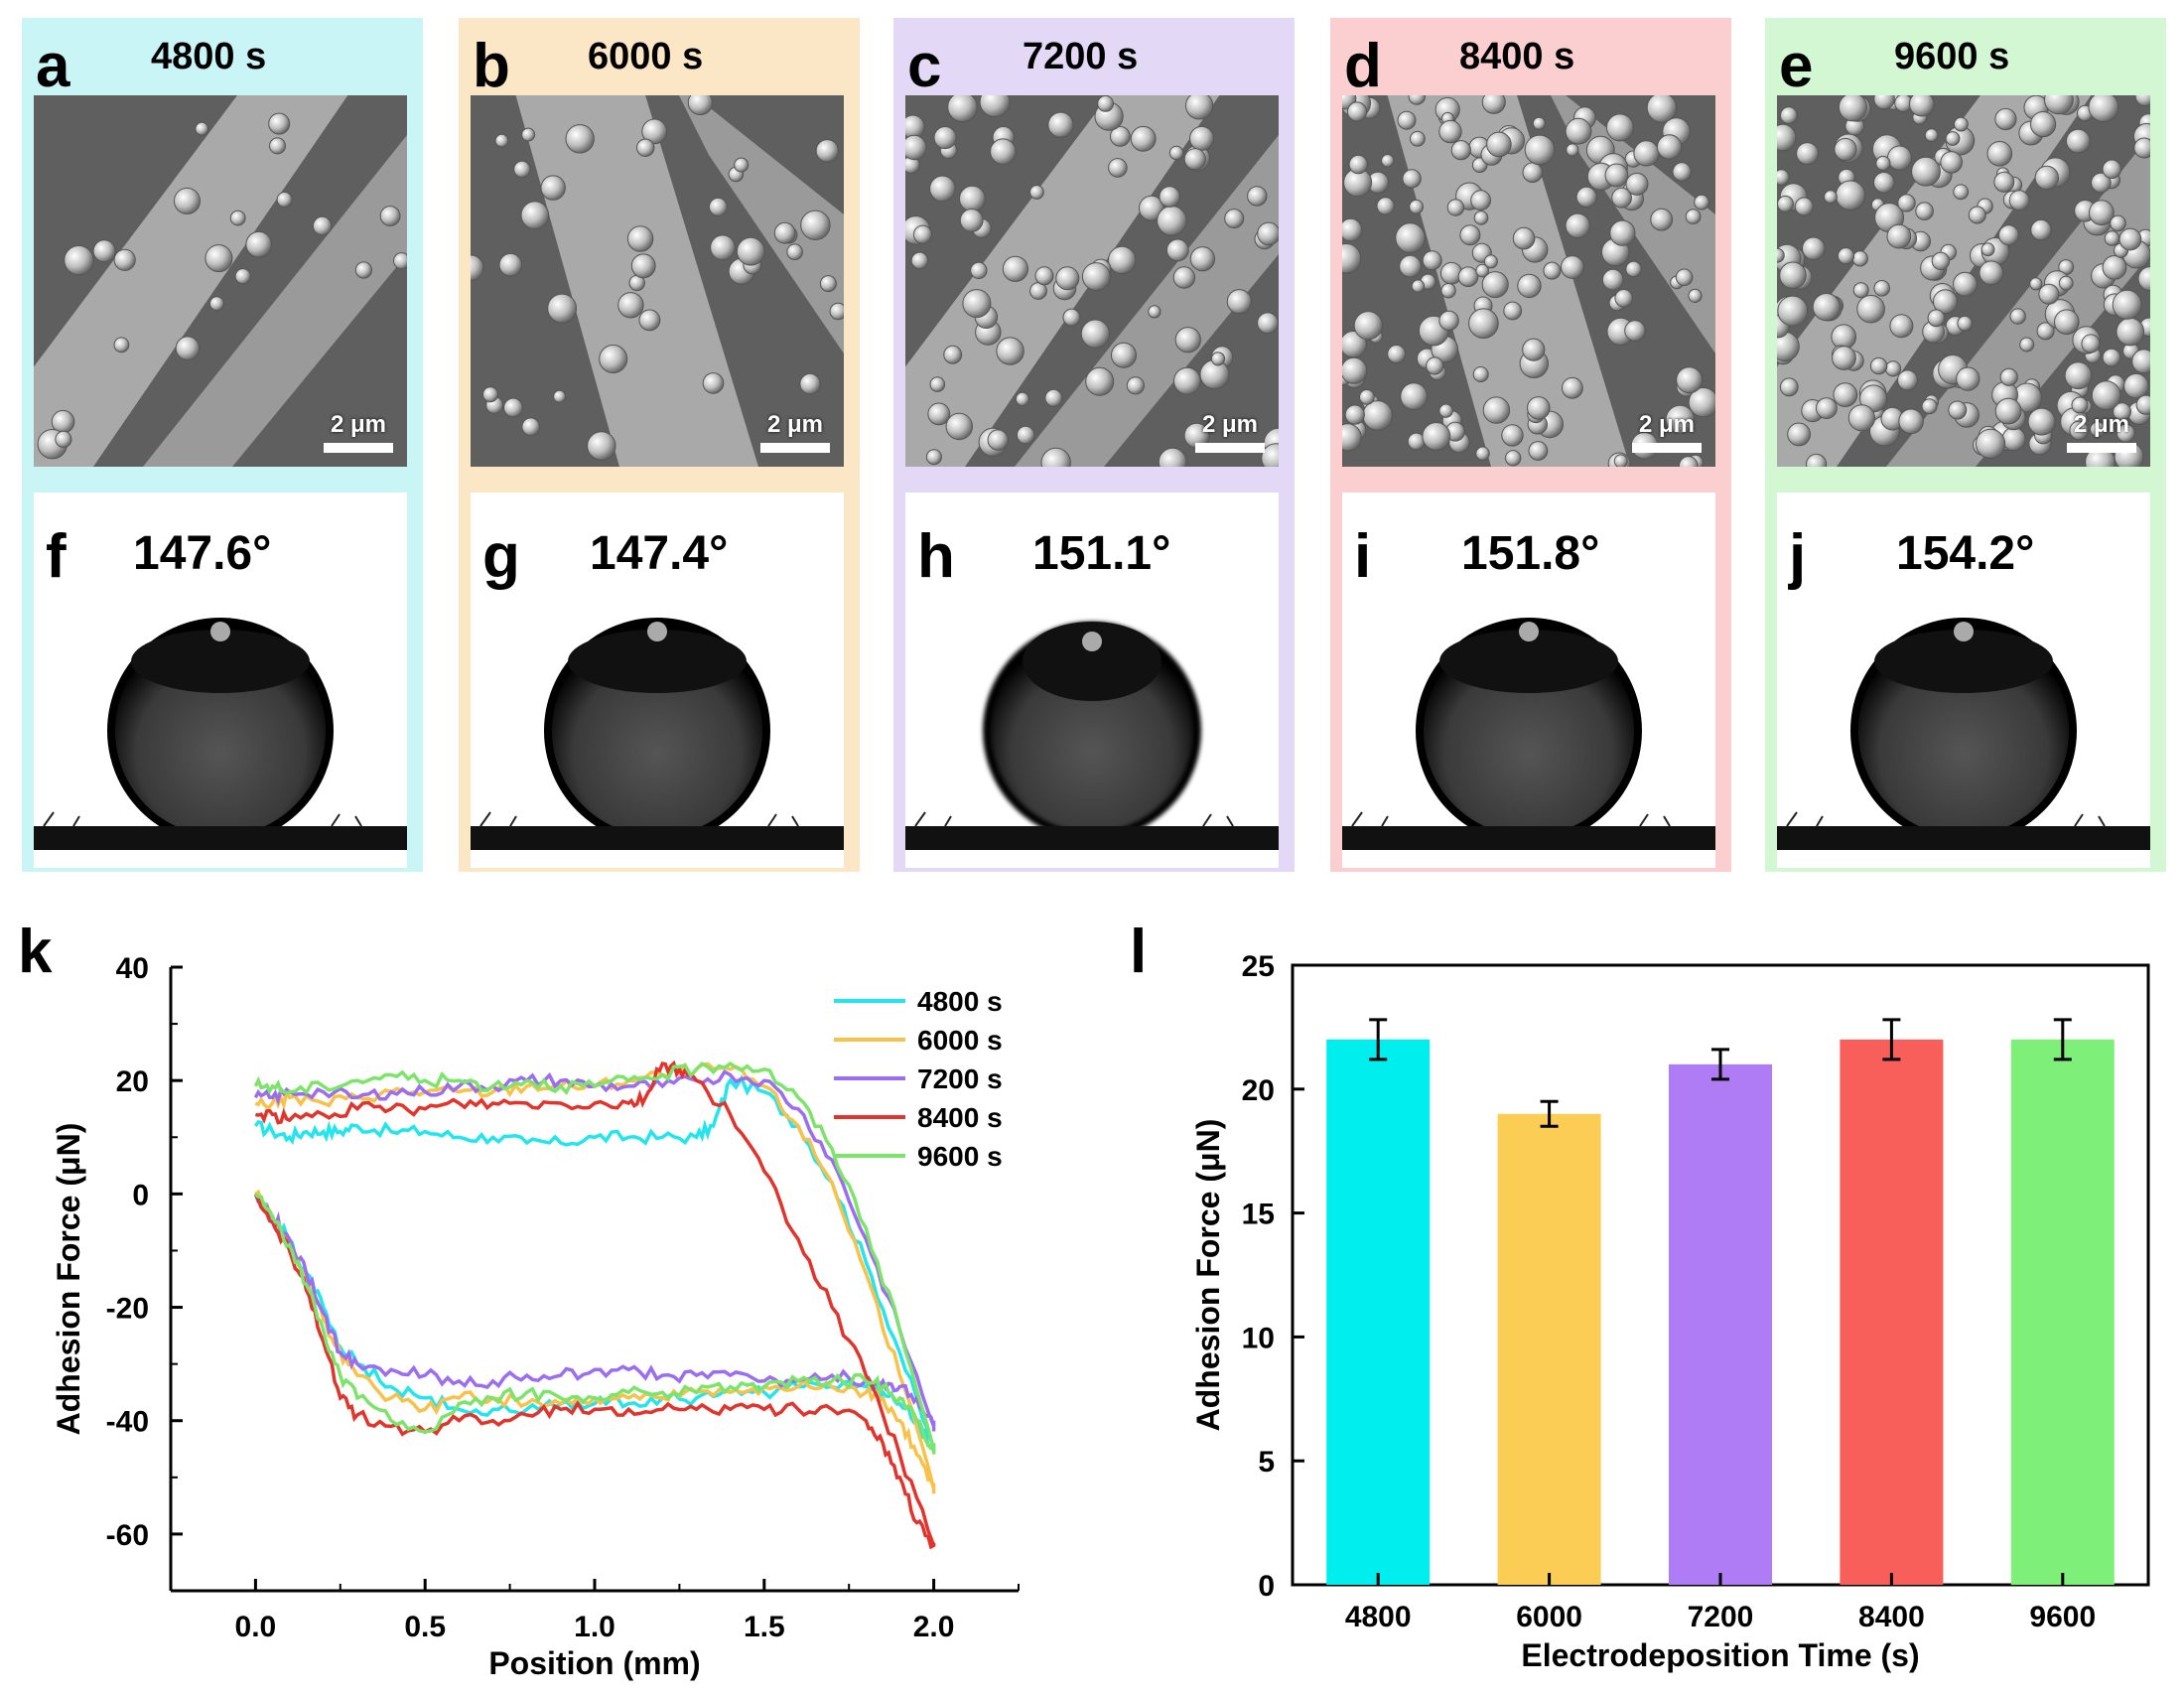 The height and width of the screenshot is (1697, 2184). I want to click on x-axis-title: Position (mm), so click(594, 1663).